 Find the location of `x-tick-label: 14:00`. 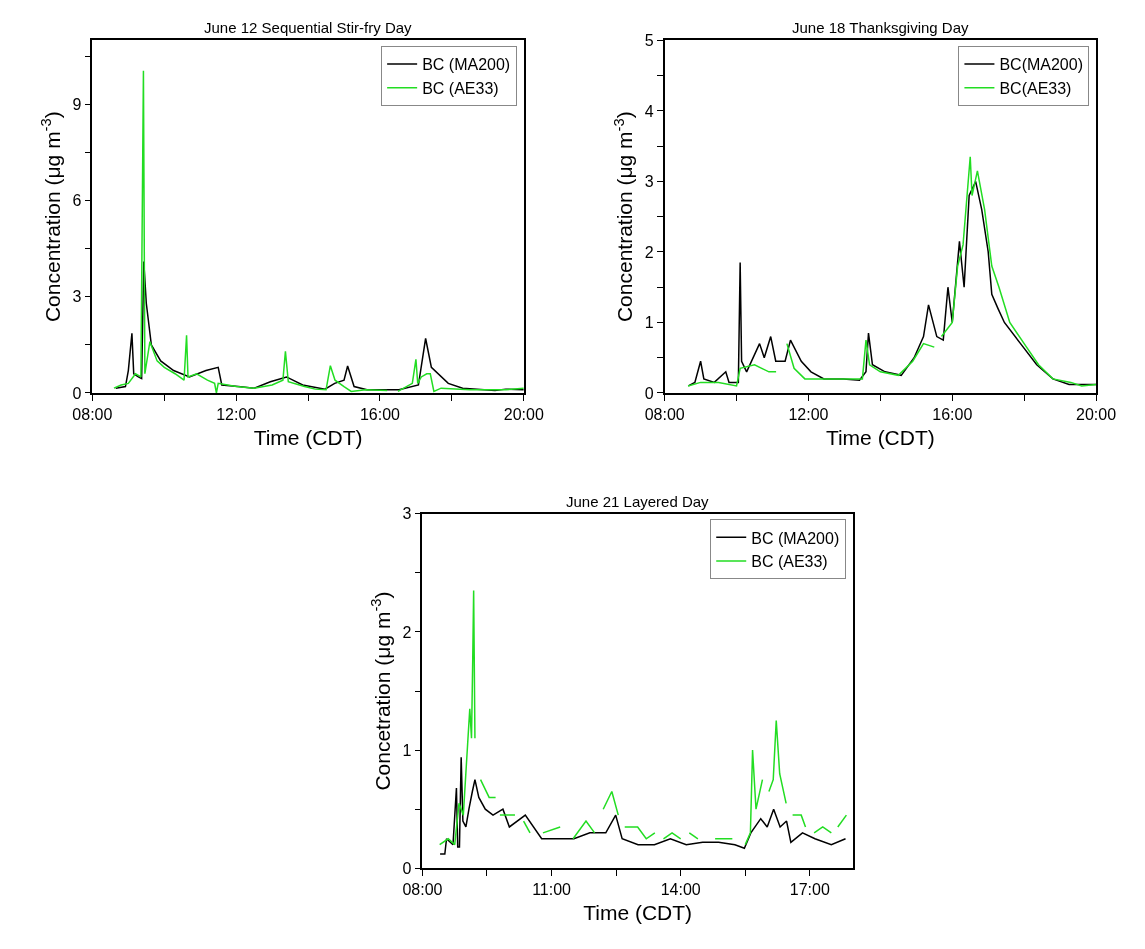

x-tick-label: 14:00 is located at coordinates (680, 890).